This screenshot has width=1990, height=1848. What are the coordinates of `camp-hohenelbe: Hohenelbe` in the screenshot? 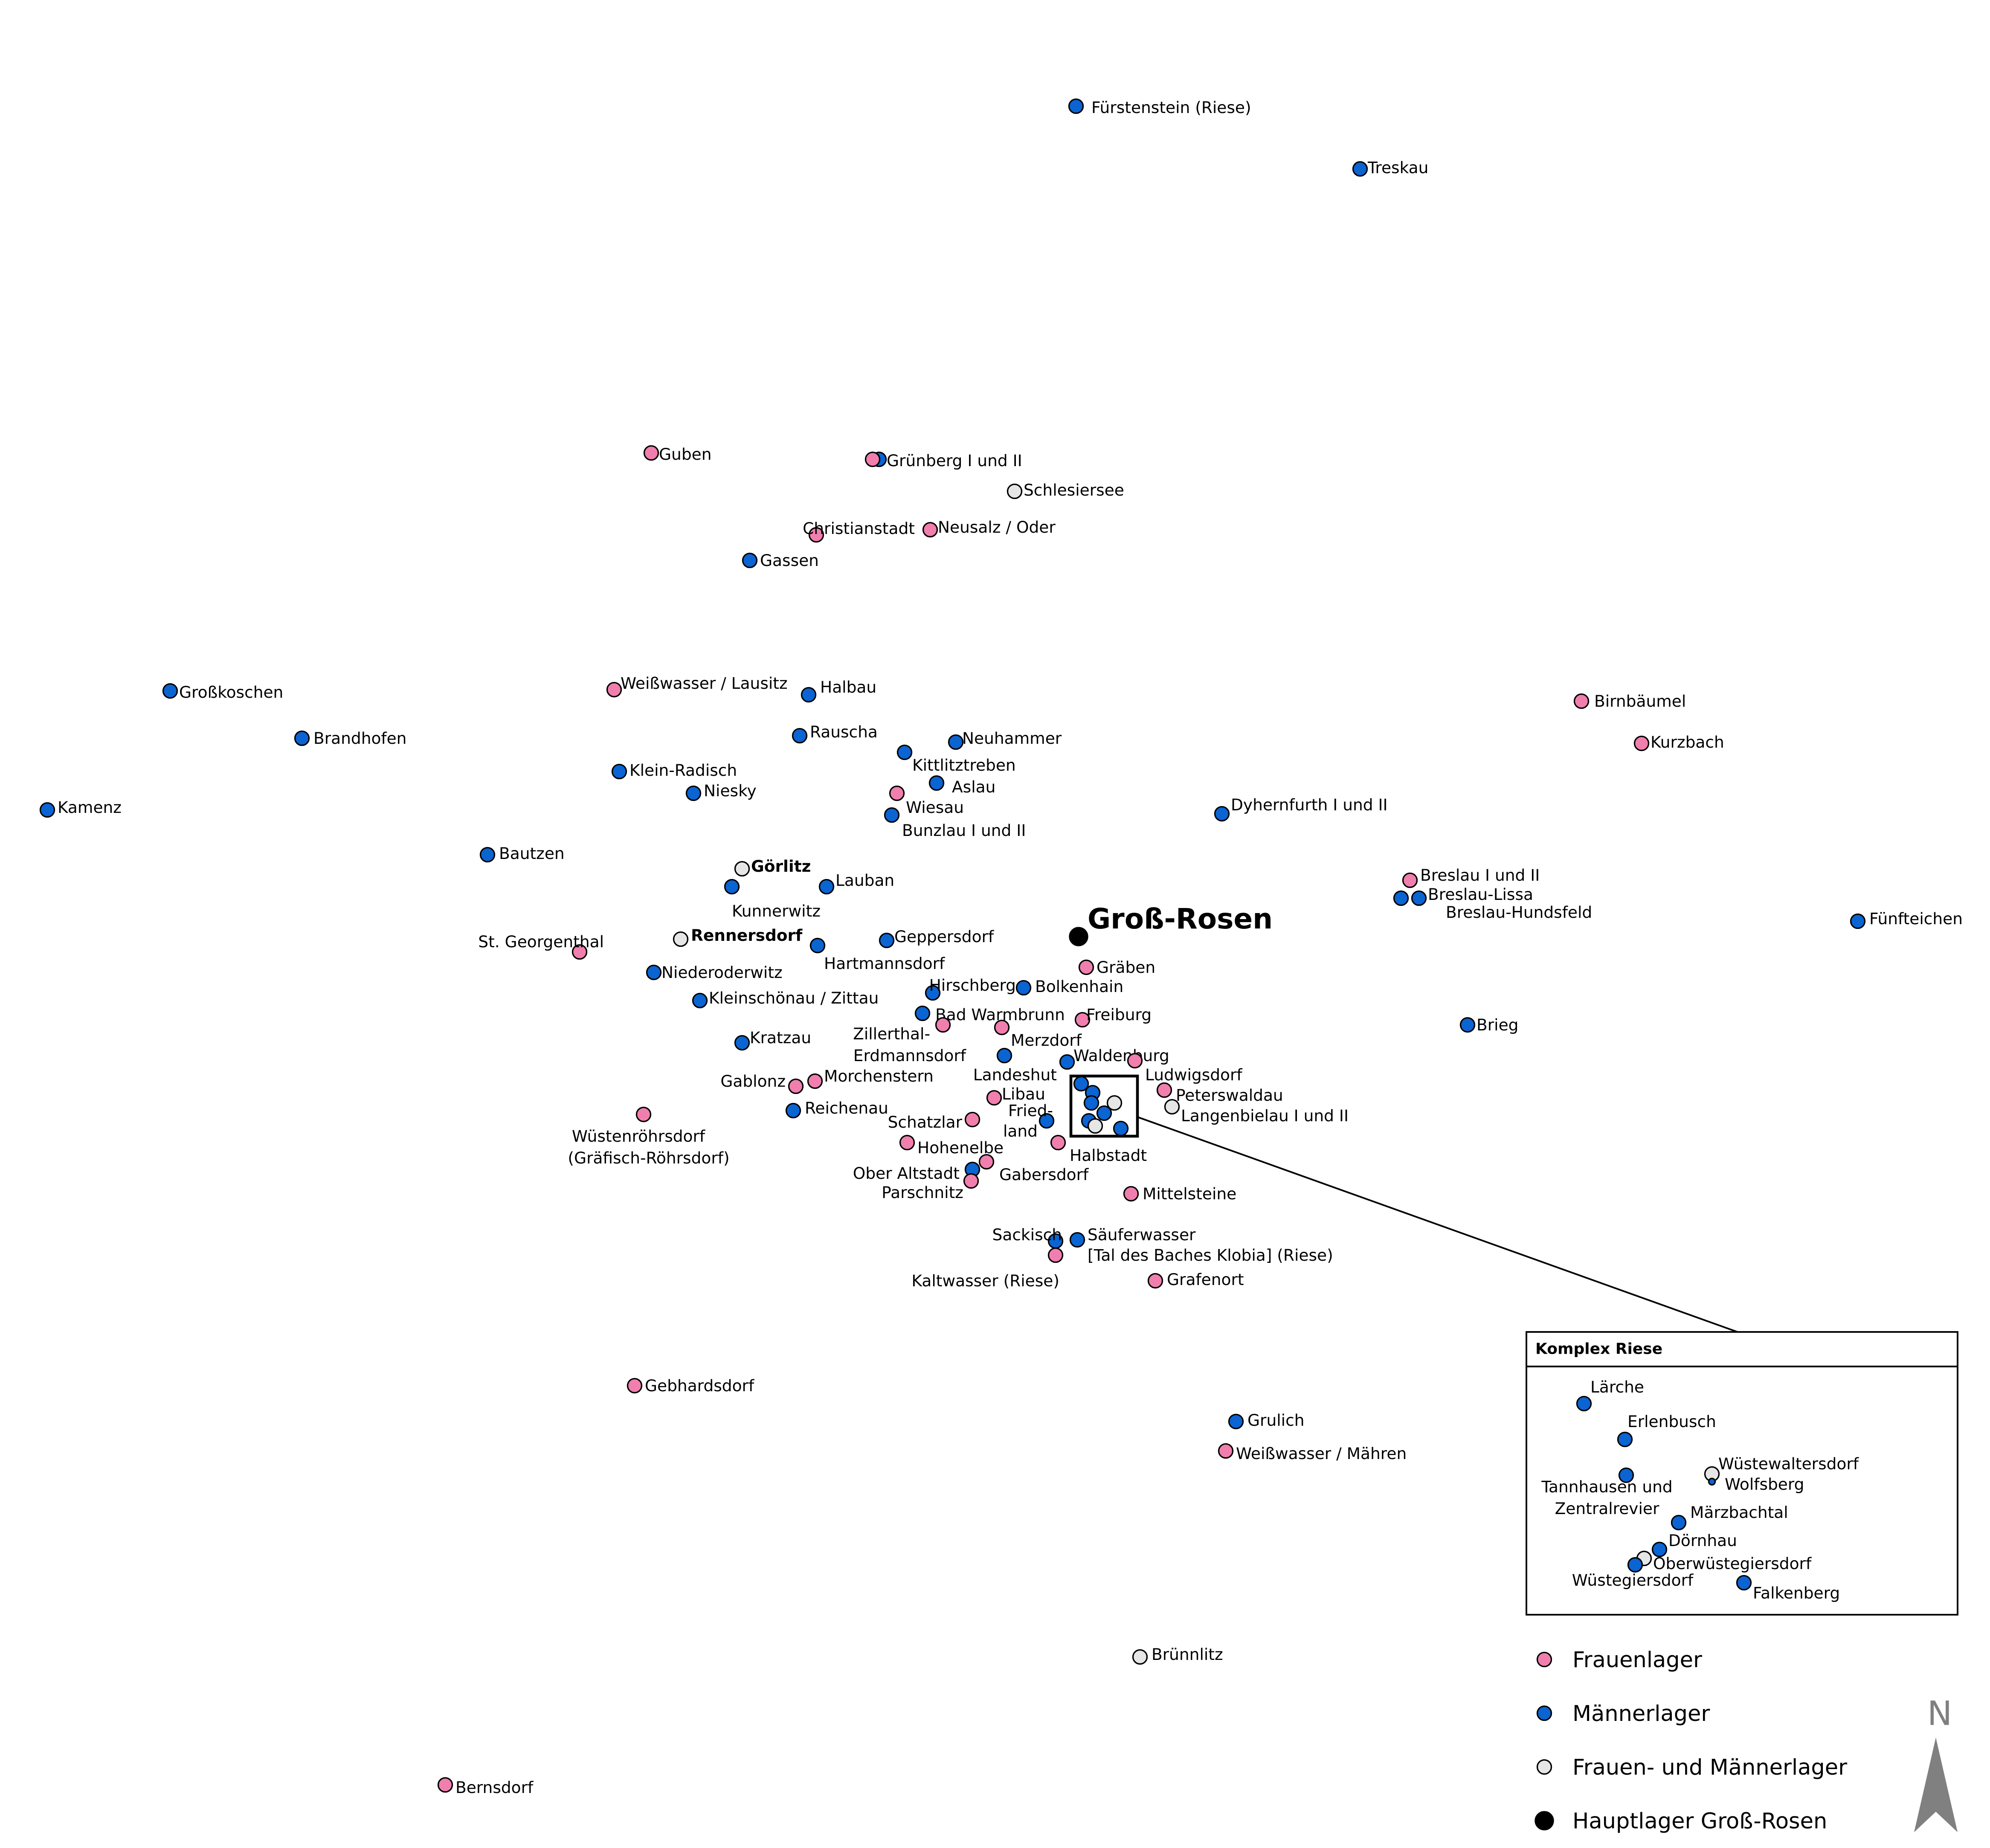 It's located at (952, 1145).